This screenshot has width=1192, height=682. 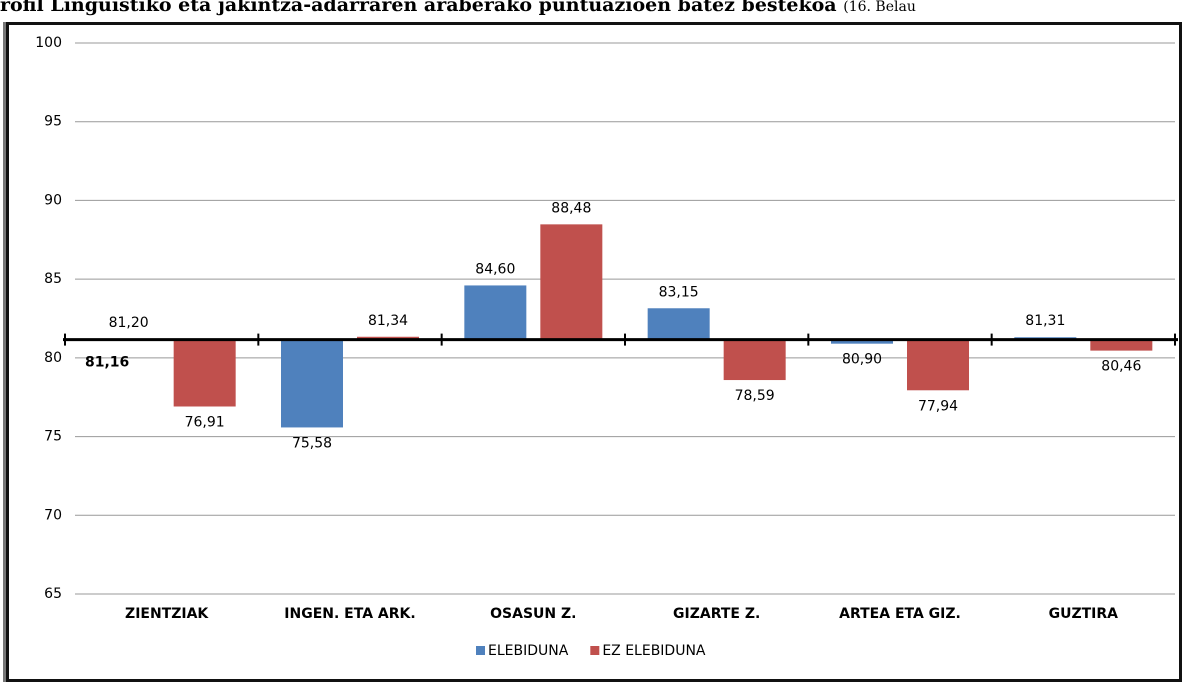 What do you see at coordinates (1045, 321) in the screenshot?
I see `data-label: 81,31` at bounding box center [1045, 321].